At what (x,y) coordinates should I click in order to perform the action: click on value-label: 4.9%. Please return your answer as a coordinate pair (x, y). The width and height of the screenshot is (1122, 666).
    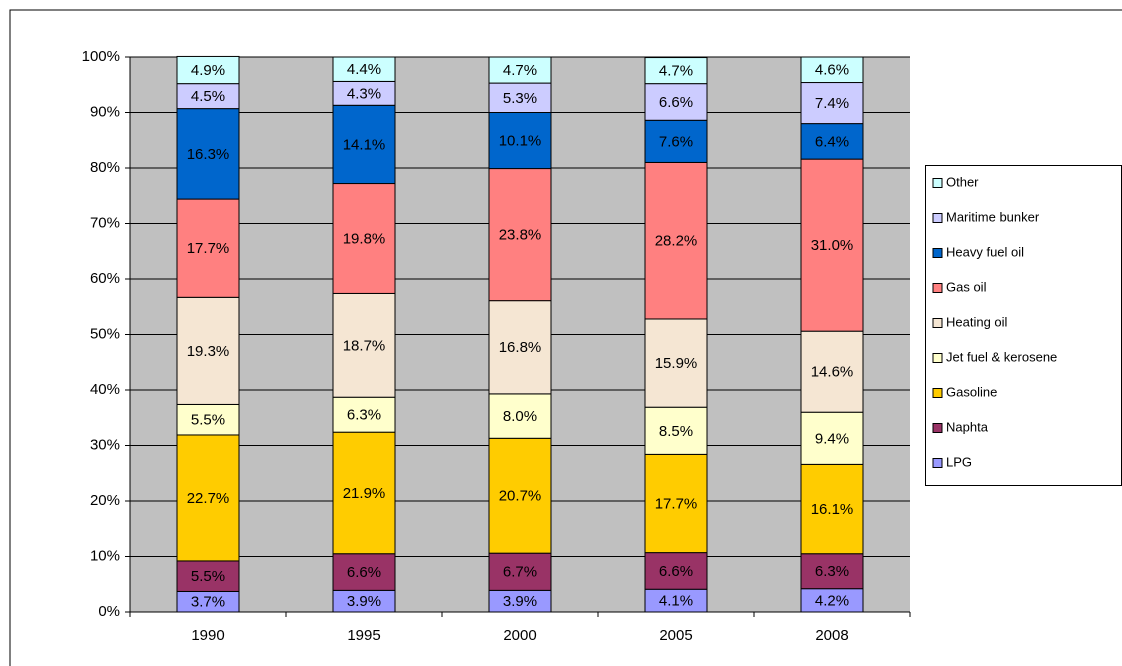
    Looking at the image, I should click on (208, 70).